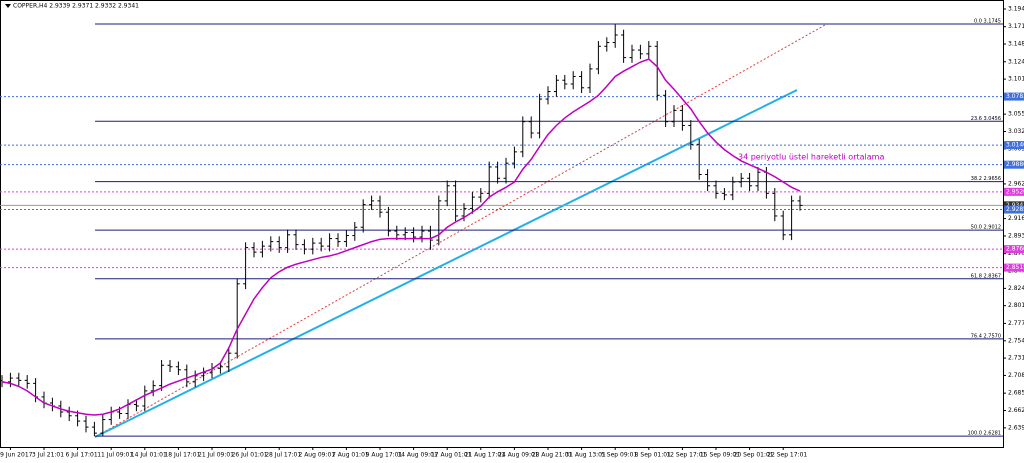  What do you see at coordinates (485, 455) in the screenshot?
I see `x-tick-label: 21 Aug 17:01` at bounding box center [485, 455].